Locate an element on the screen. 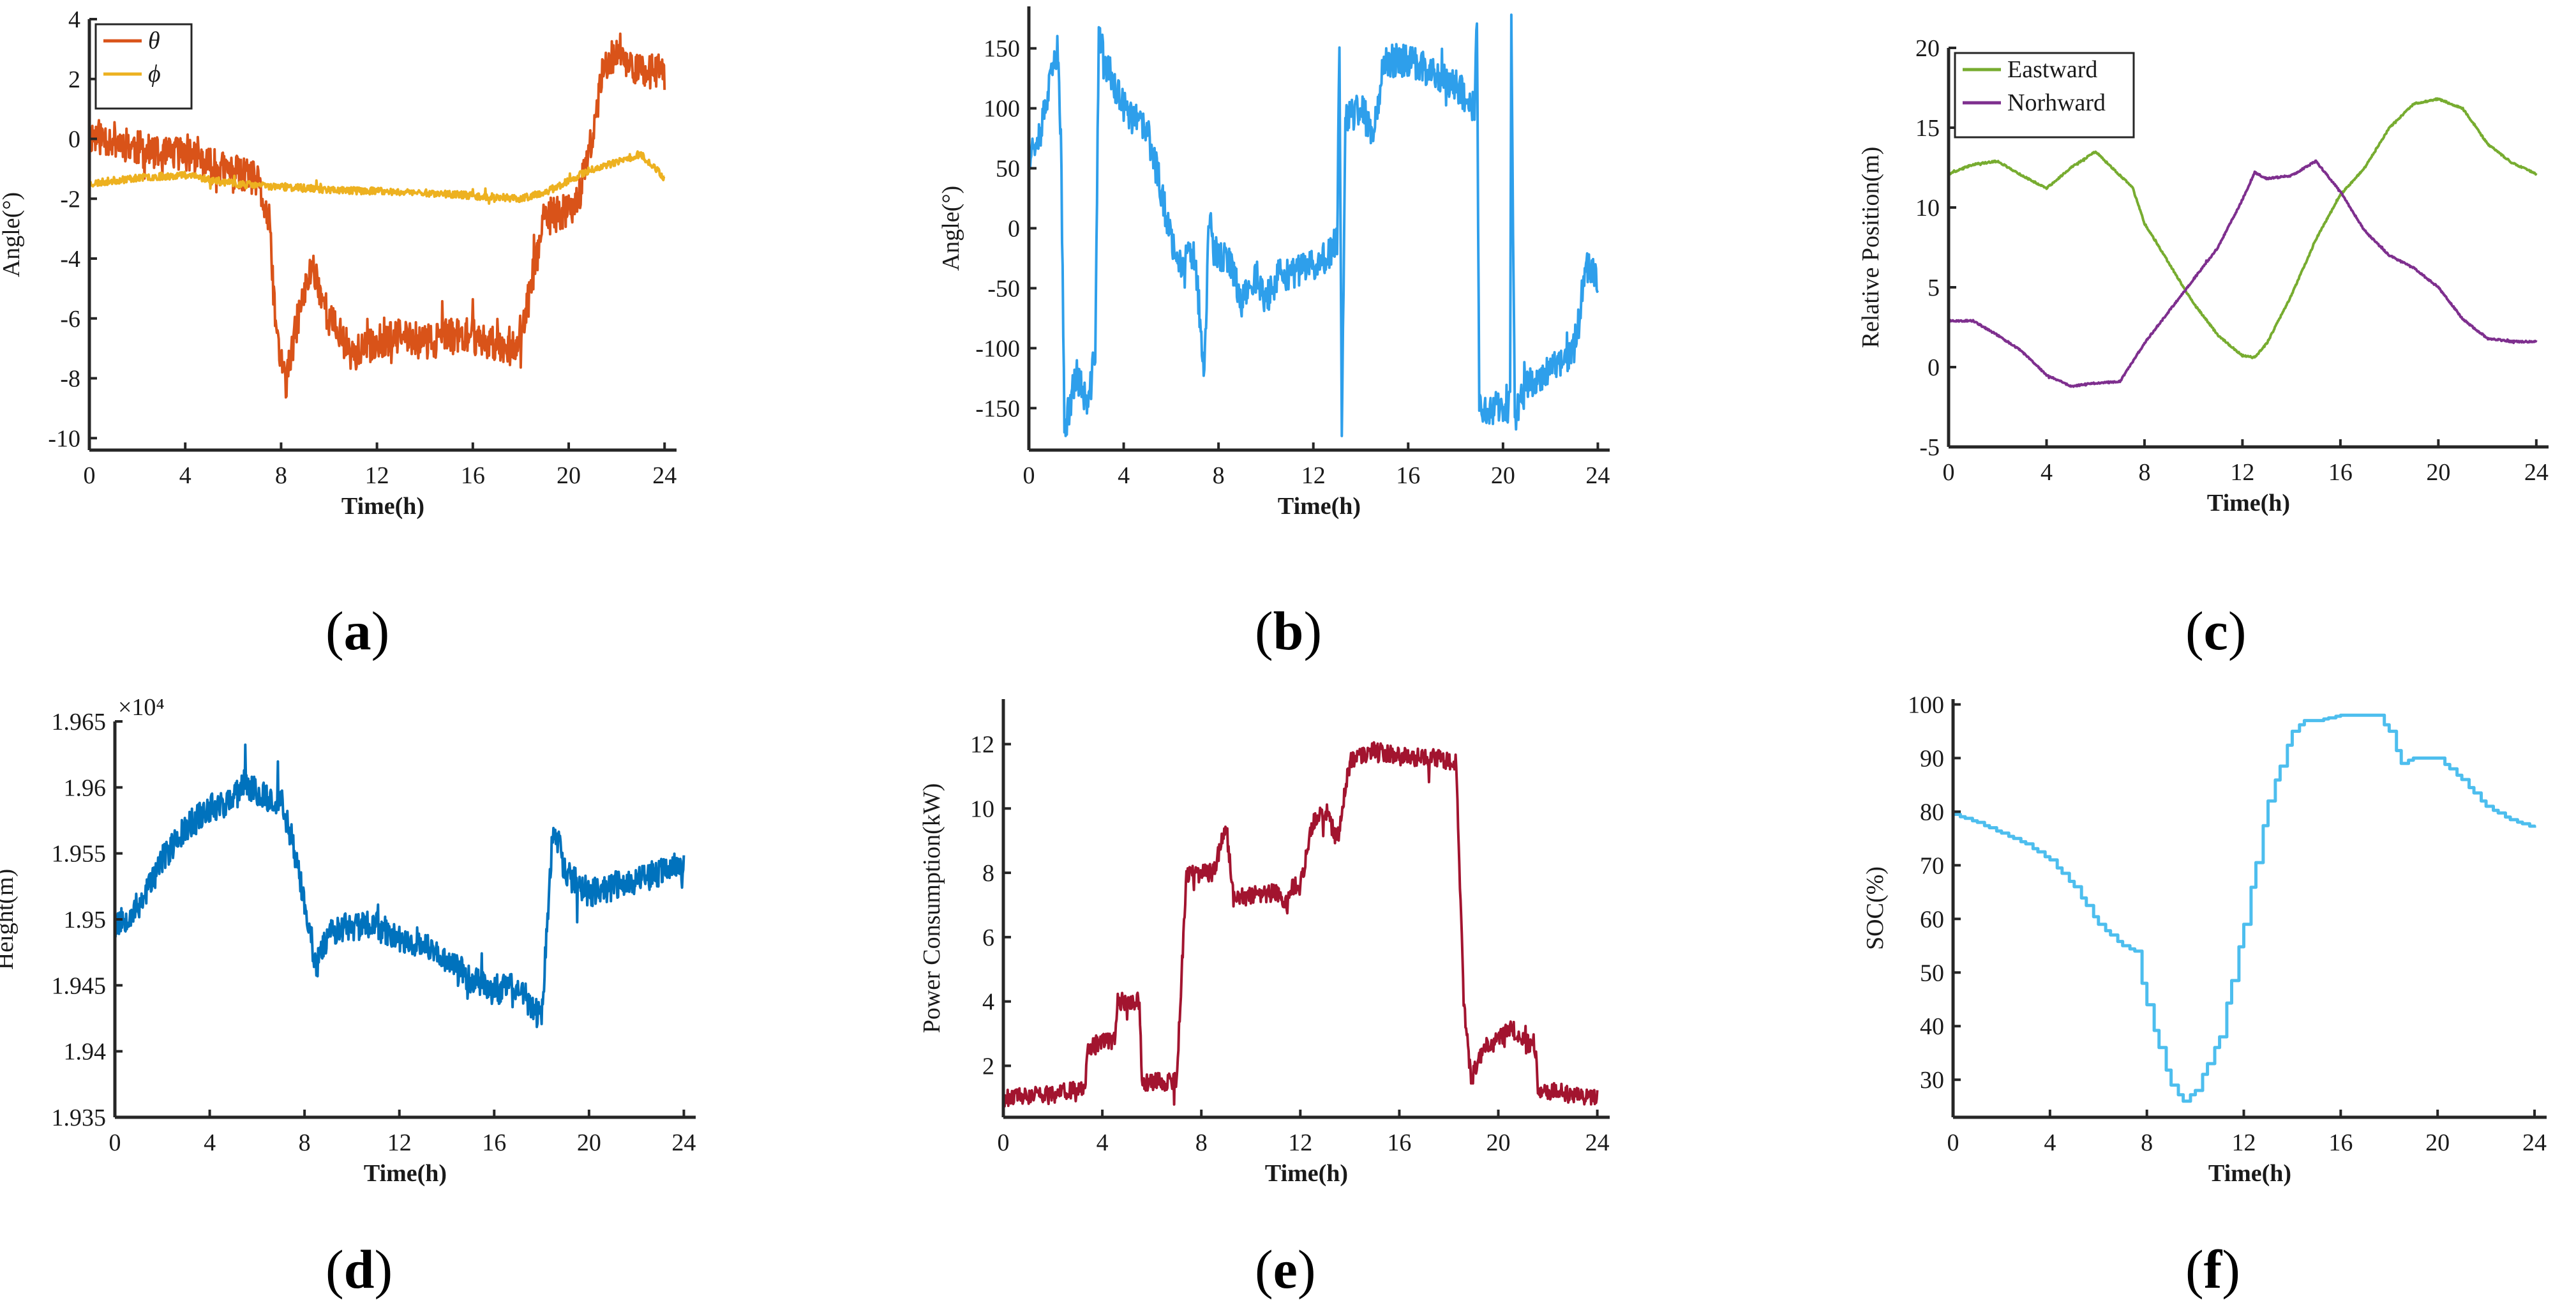 The width and height of the screenshot is (2576, 1312). y-tick-label: -8 is located at coordinates (70, 379).